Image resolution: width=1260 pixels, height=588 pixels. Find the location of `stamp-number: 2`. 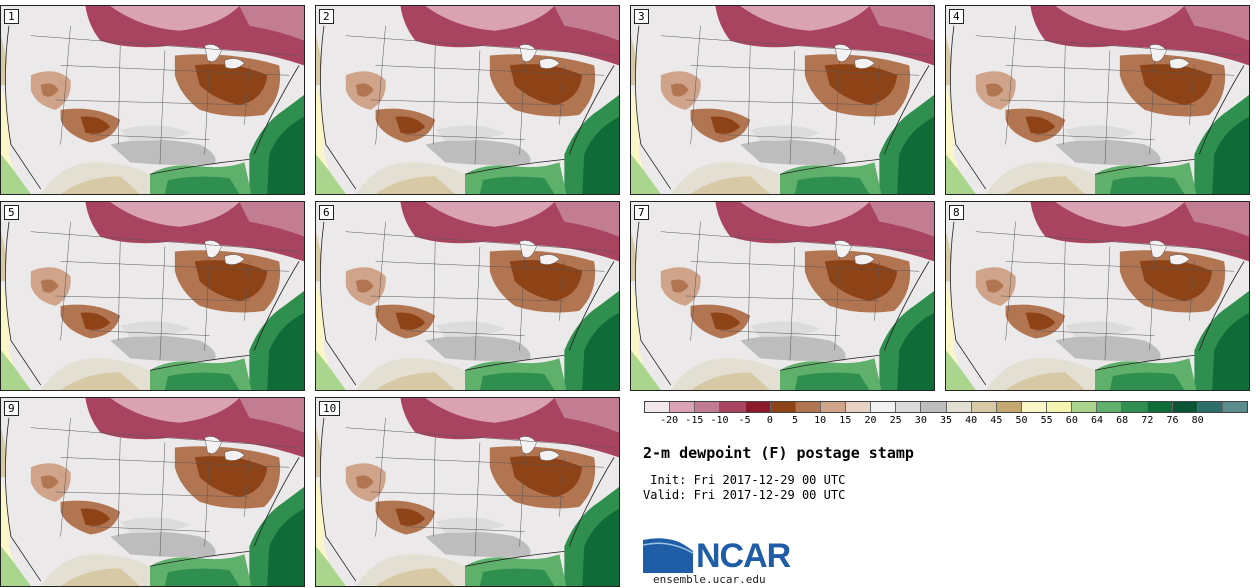

stamp-number: 2 is located at coordinates (326, 16).